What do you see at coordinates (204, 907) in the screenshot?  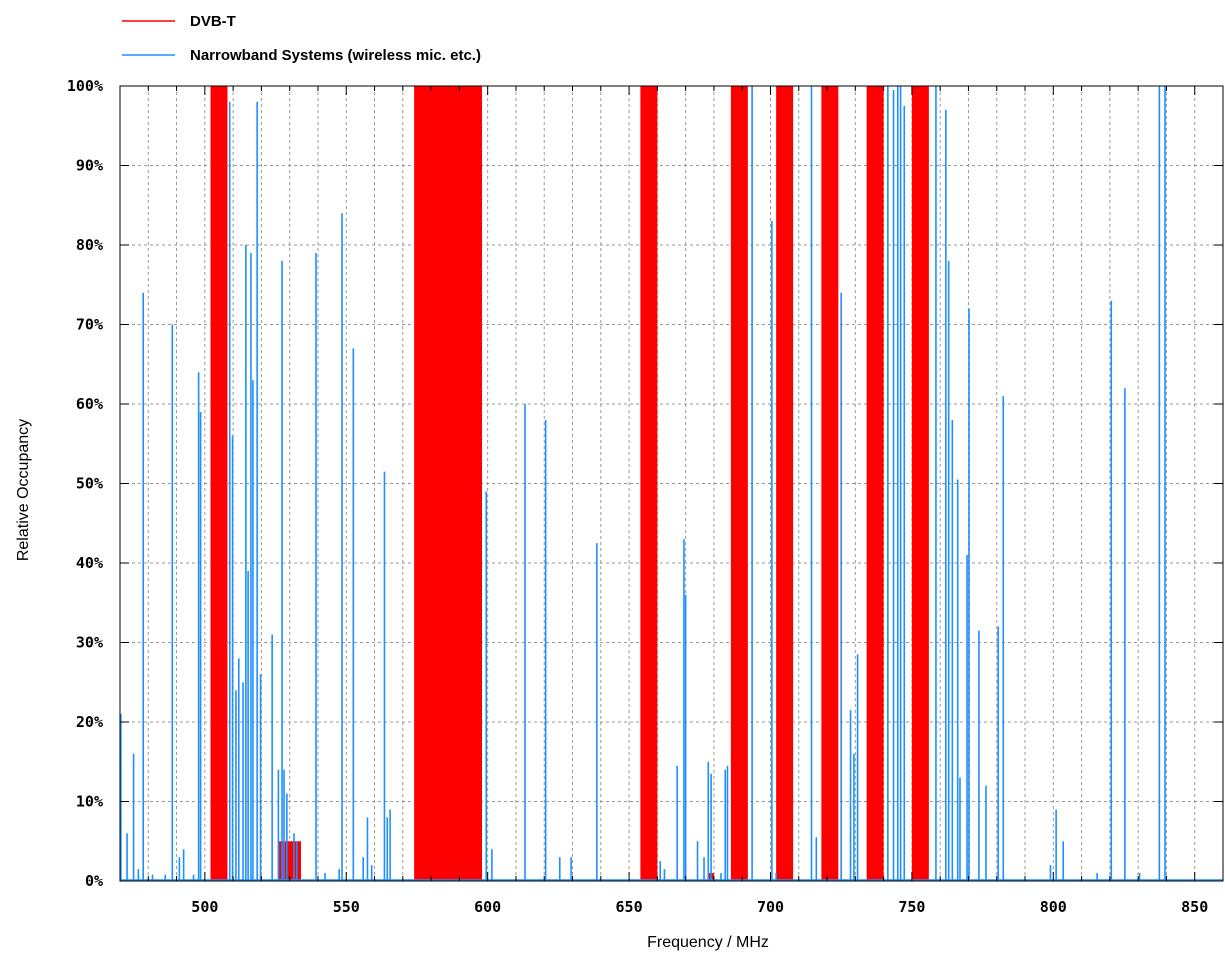 I see `x-tick-label: 500` at bounding box center [204, 907].